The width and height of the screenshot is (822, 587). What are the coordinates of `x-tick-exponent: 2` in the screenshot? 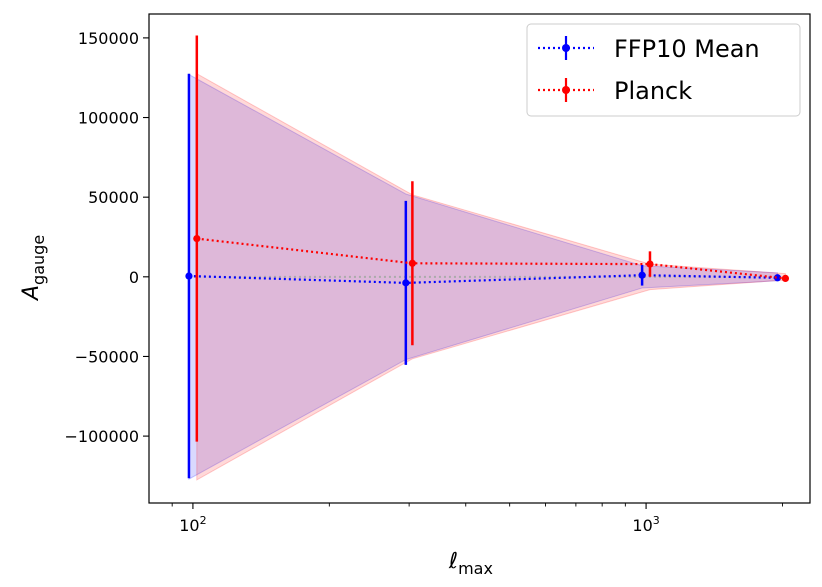 It's located at (203, 520).